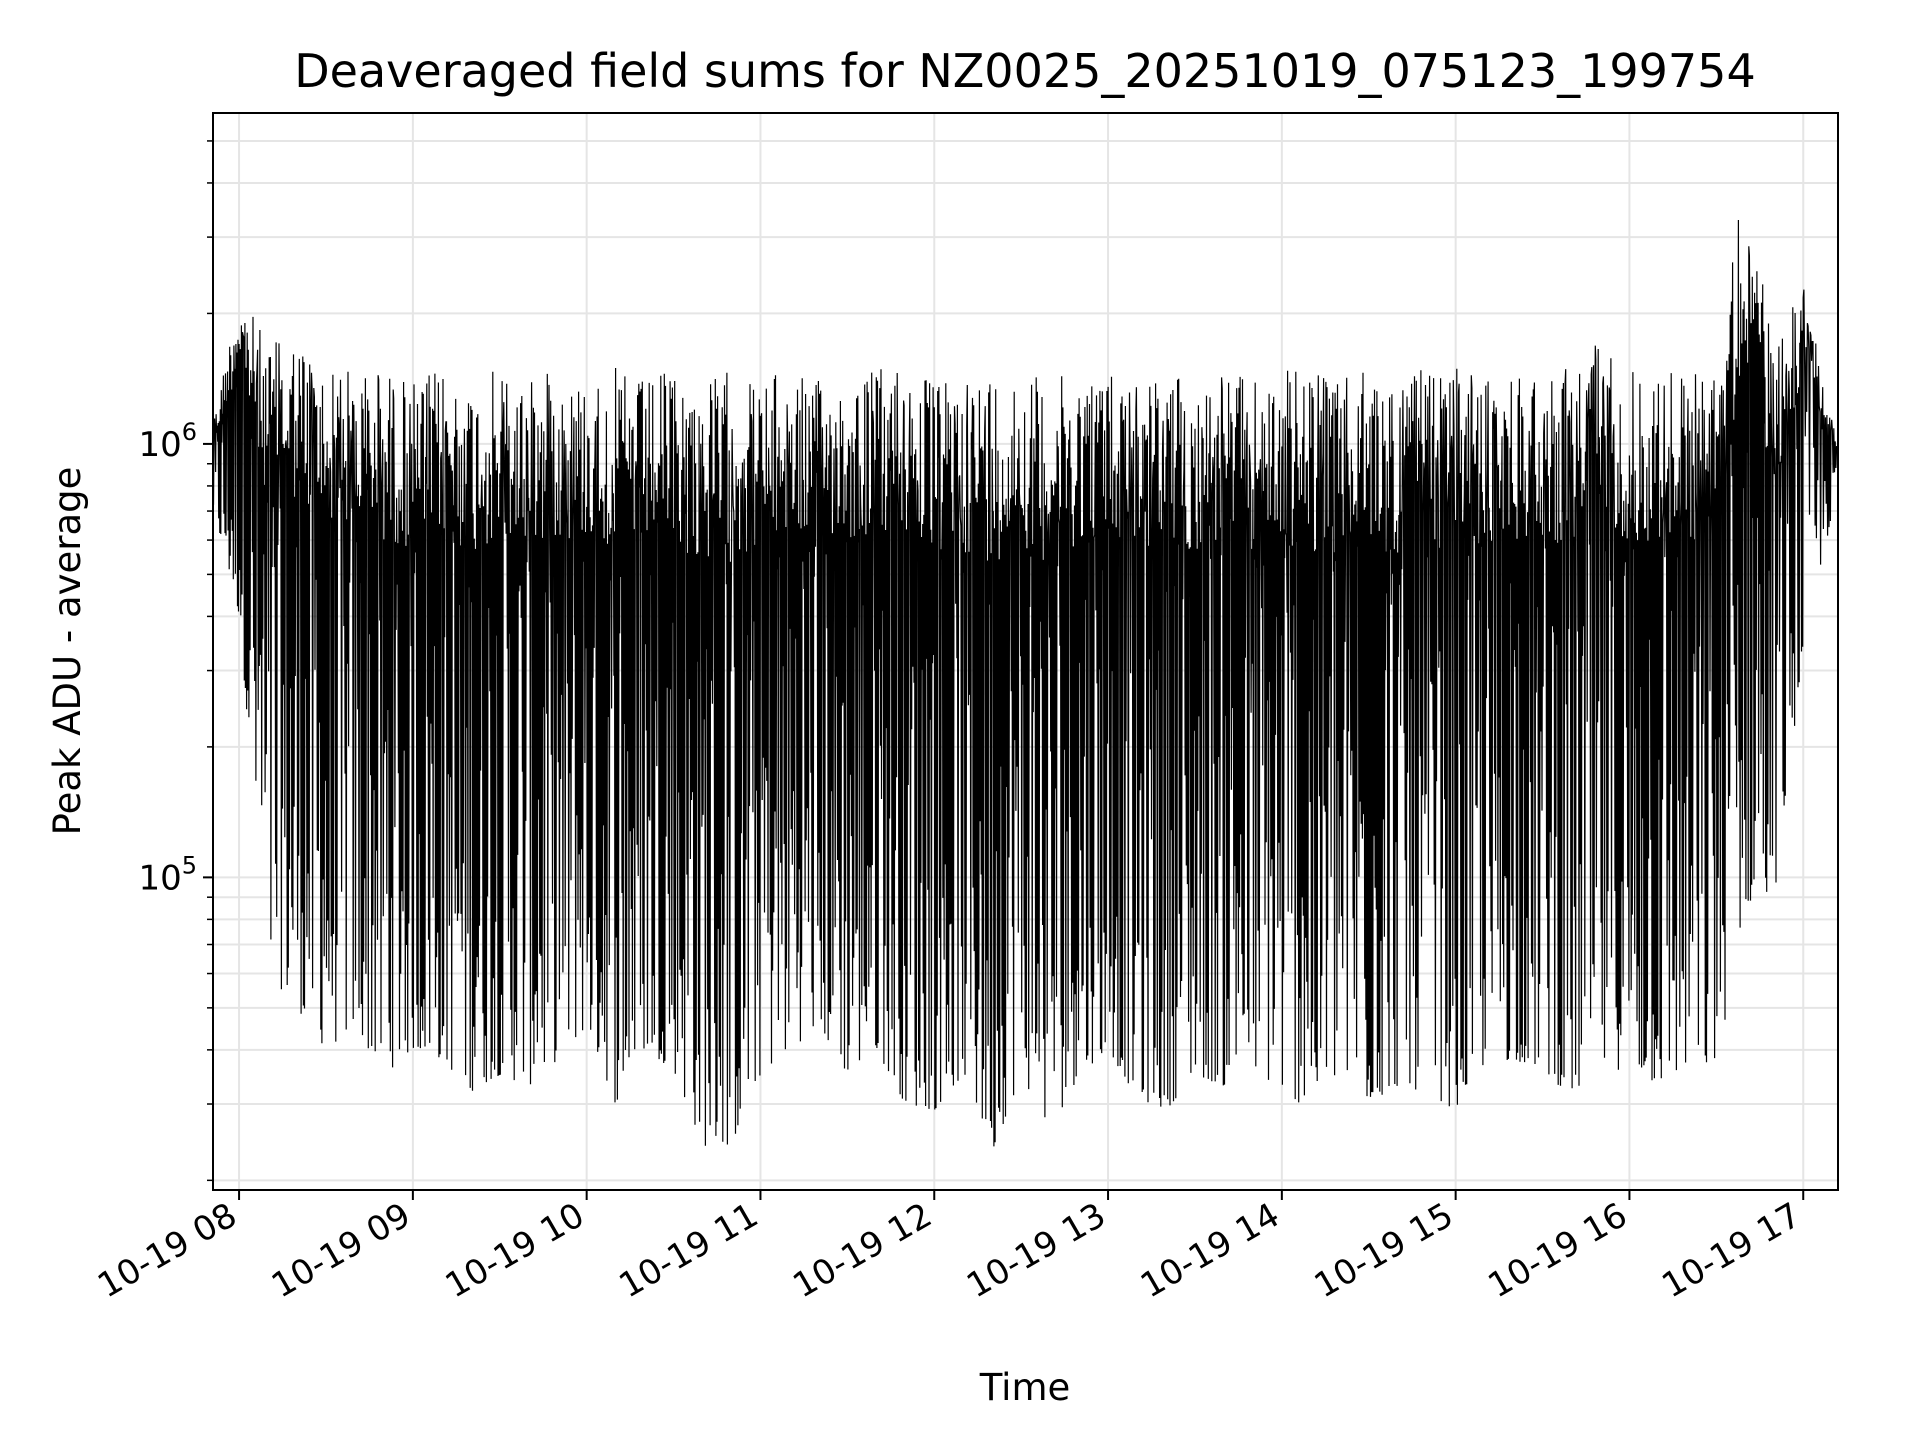 Image resolution: width=1920 pixels, height=1440 pixels. What do you see at coordinates (1036, 1250) in the screenshot?
I see `x-tick-label: 10-19 13` at bounding box center [1036, 1250].